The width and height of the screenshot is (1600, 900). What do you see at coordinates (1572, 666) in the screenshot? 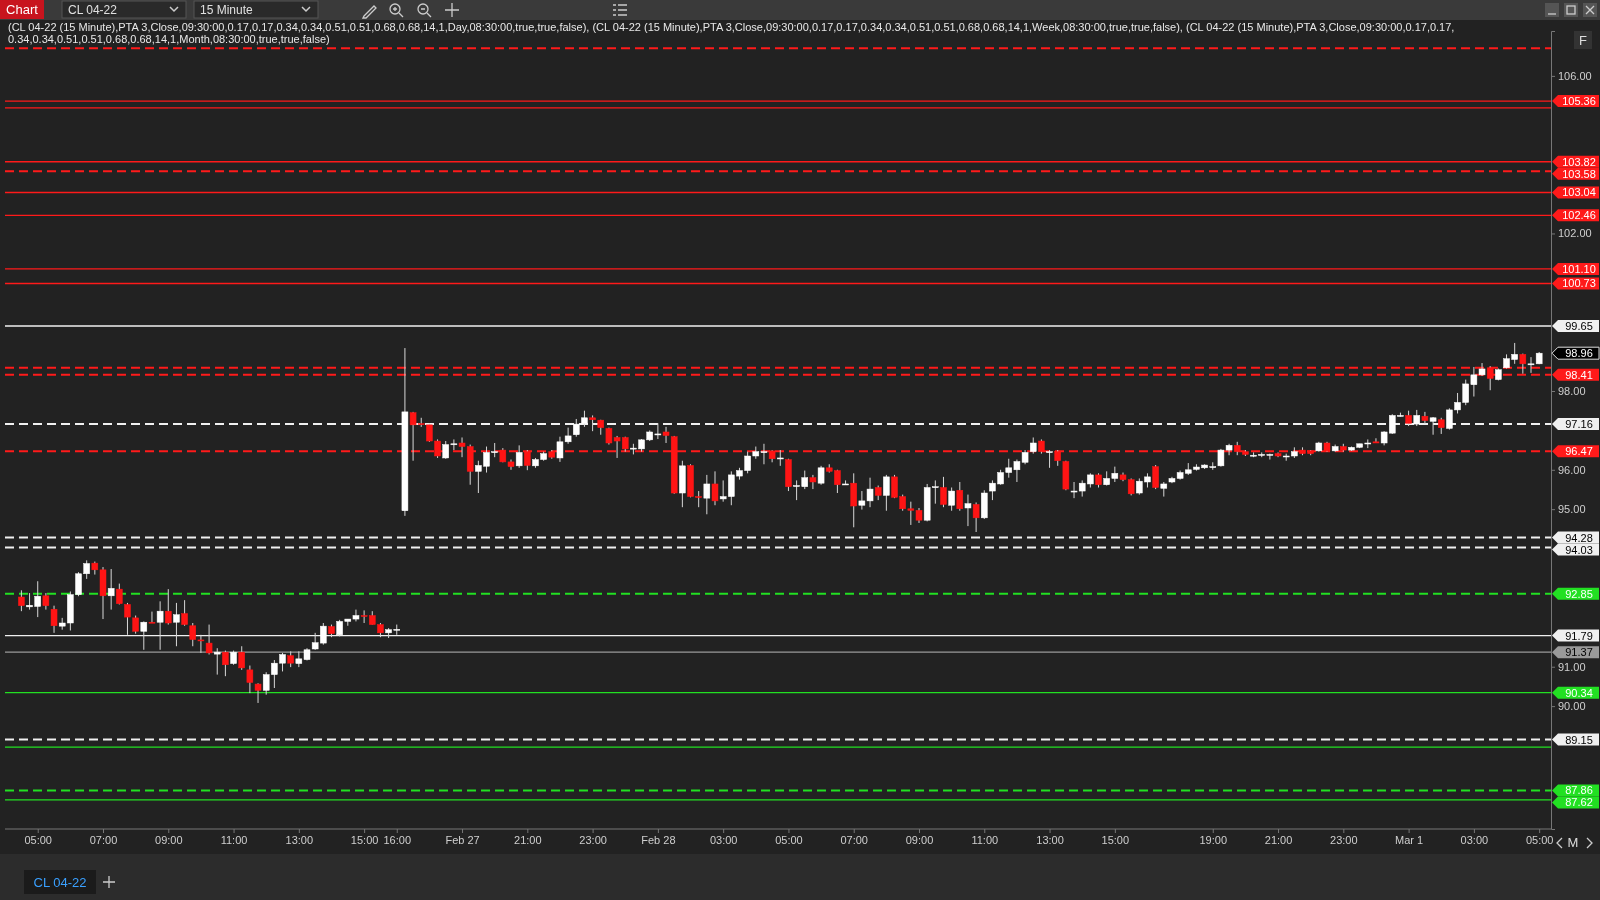
I see `y-tick-label: 91.00` at bounding box center [1572, 666].